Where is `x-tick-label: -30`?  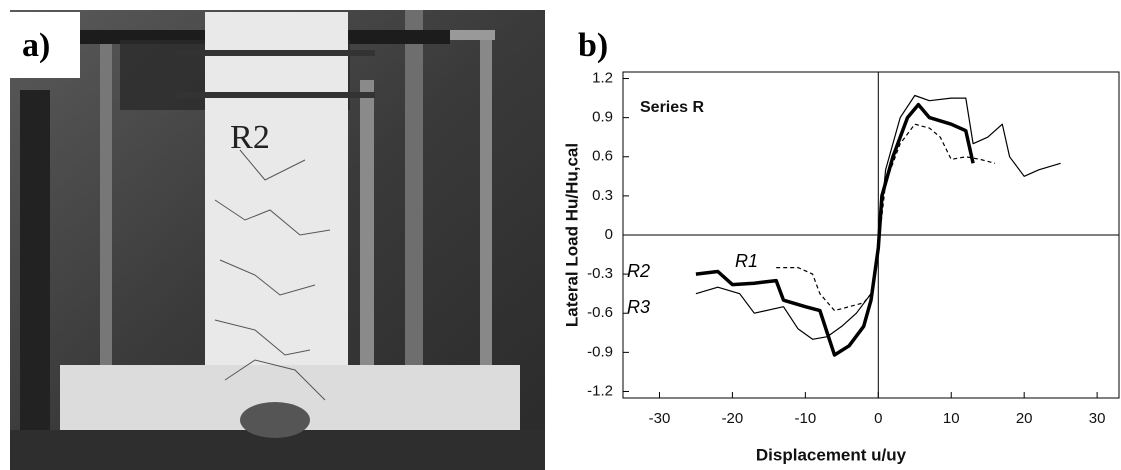
x-tick-label: -30 is located at coordinates (660, 418).